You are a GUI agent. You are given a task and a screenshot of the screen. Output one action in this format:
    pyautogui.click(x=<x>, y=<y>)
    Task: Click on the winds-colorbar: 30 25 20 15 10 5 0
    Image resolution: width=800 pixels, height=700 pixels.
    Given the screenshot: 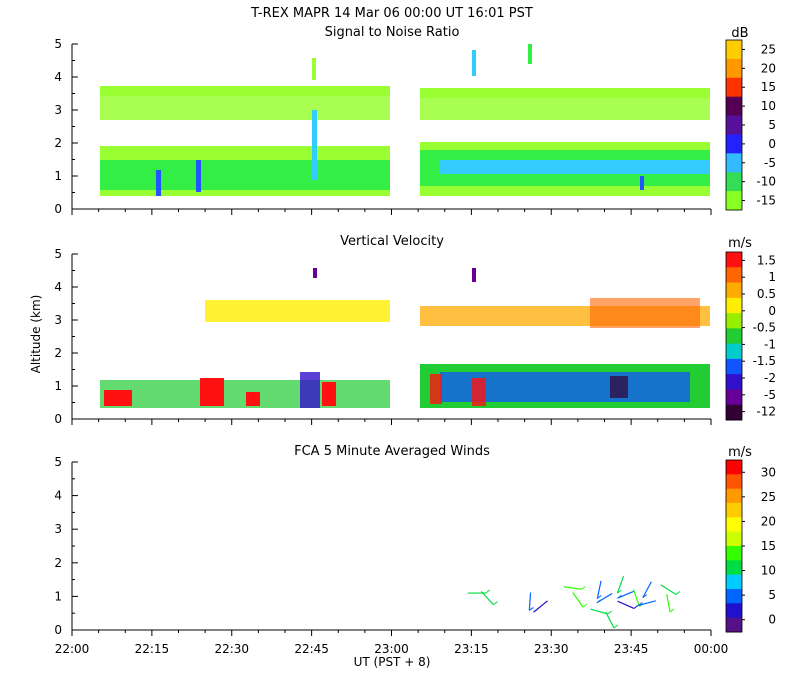 What is the action you would take?
    pyautogui.click(x=750, y=546)
    